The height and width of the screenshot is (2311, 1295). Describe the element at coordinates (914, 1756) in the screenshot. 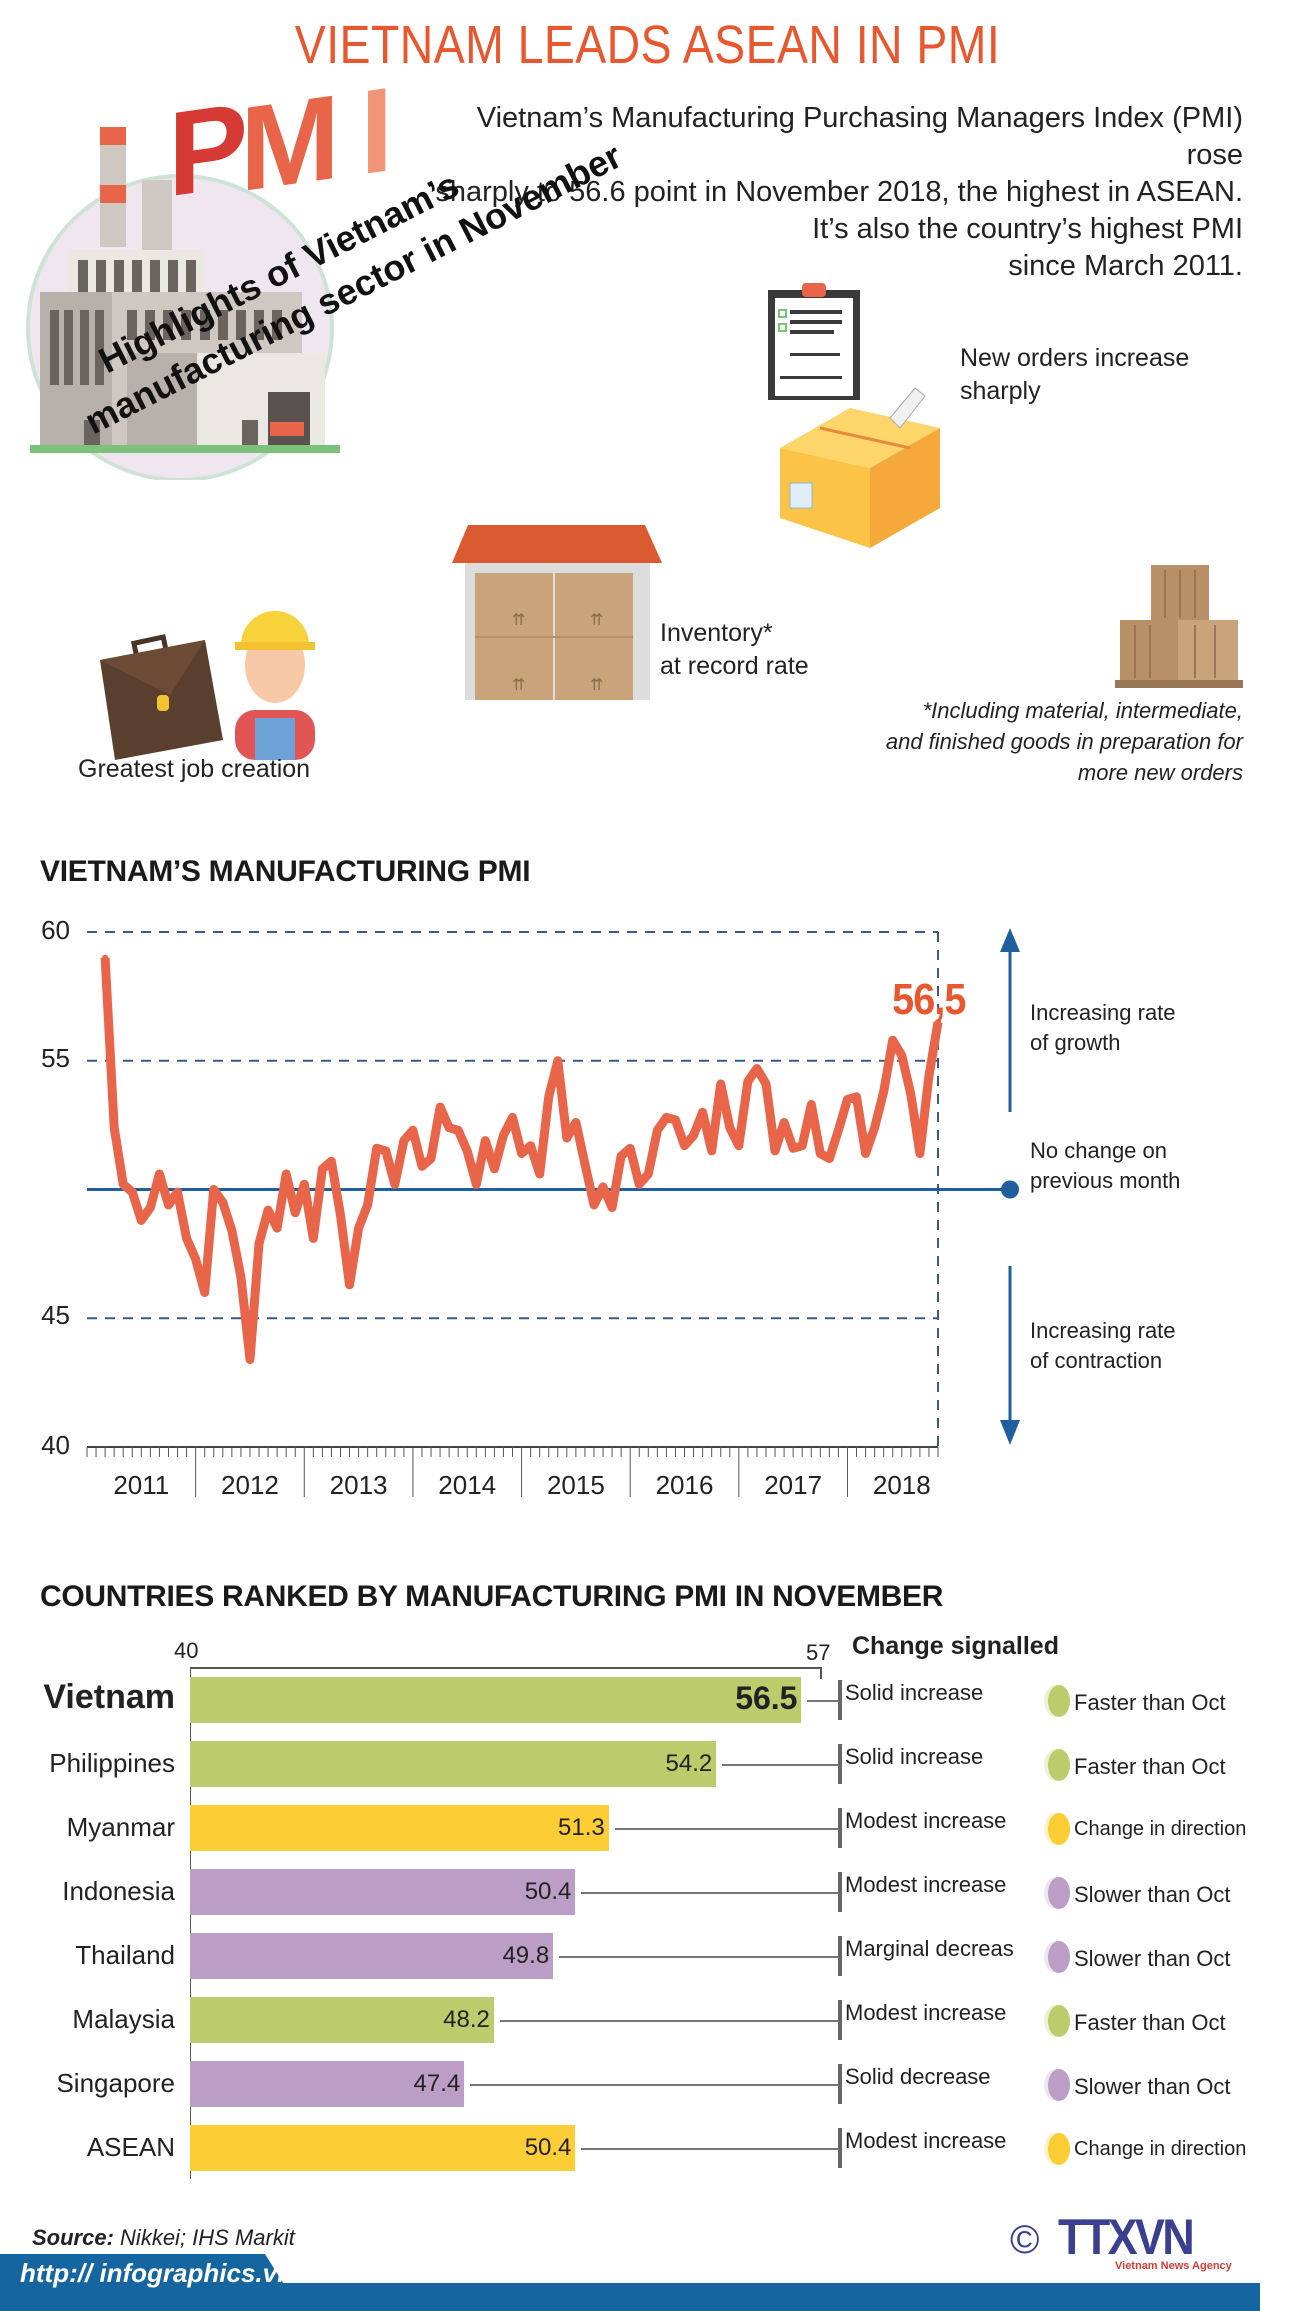

I see `change-signalled: Solid increase` at that location.